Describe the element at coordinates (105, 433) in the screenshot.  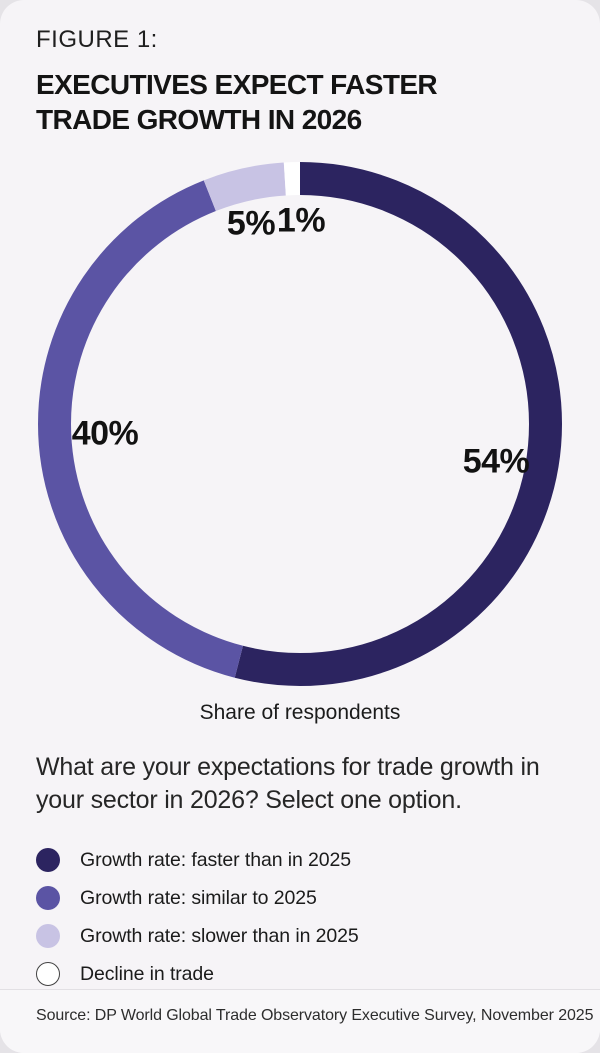
I see `slice-value-similar: 40%` at that location.